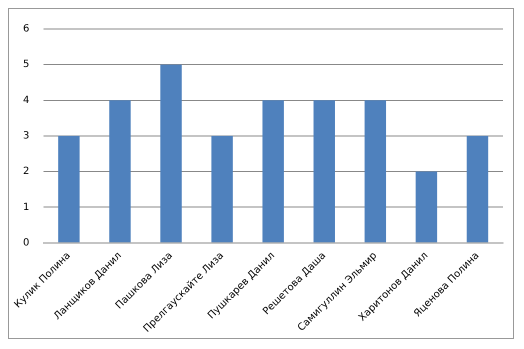 The image size is (524, 349). I want to click on y-tick-label: 3, so click(26, 136).